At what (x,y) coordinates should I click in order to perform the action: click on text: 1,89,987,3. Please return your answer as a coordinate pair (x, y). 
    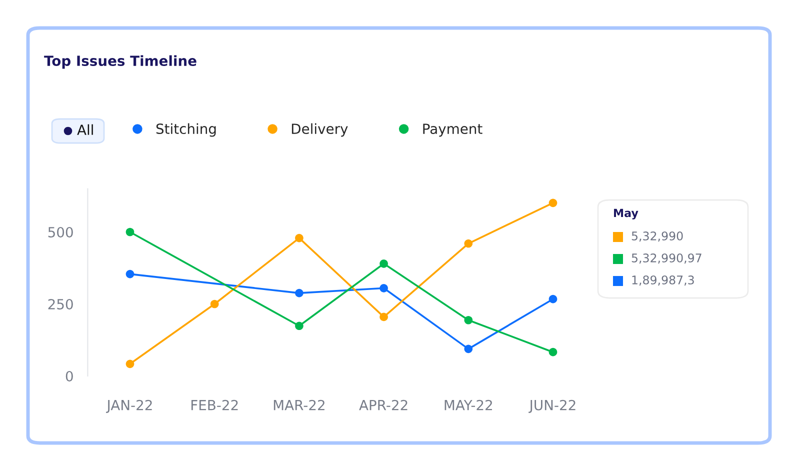
    Looking at the image, I should click on (663, 280).